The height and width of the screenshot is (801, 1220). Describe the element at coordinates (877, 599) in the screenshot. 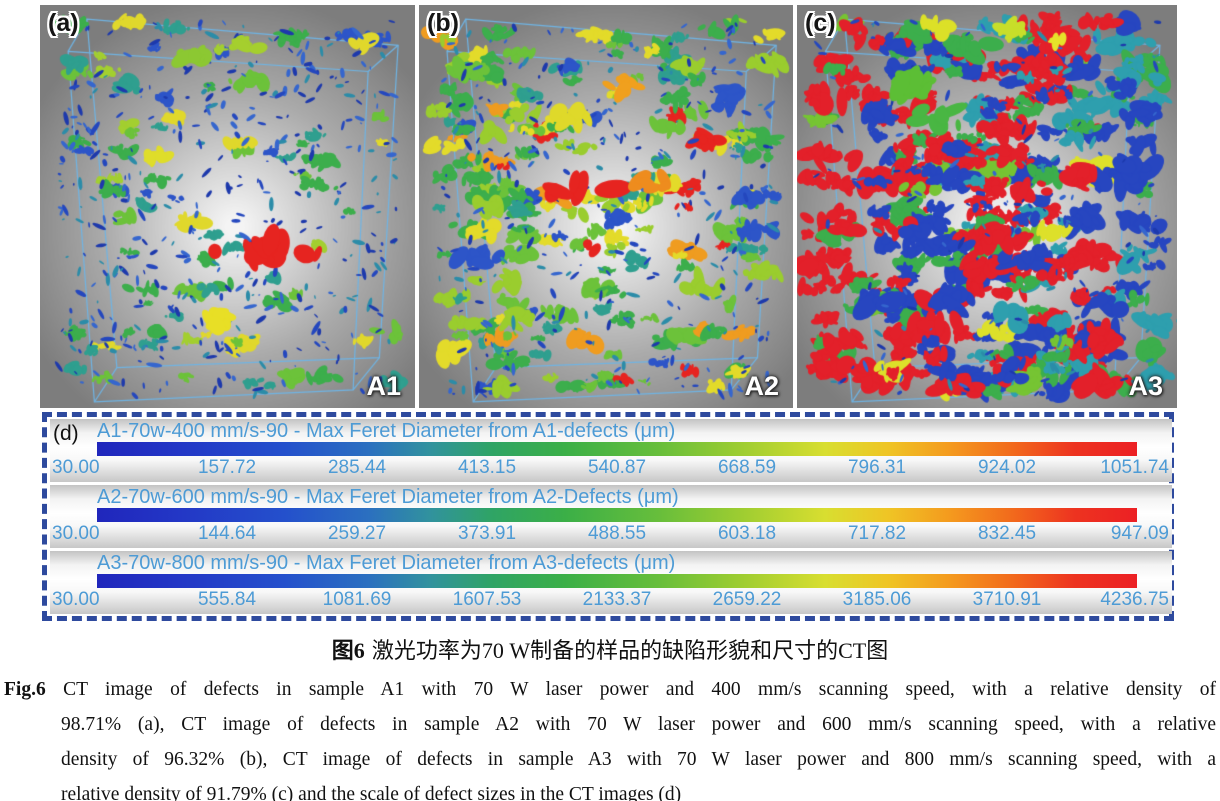

I see `tick-value: 3185.06` at that location.